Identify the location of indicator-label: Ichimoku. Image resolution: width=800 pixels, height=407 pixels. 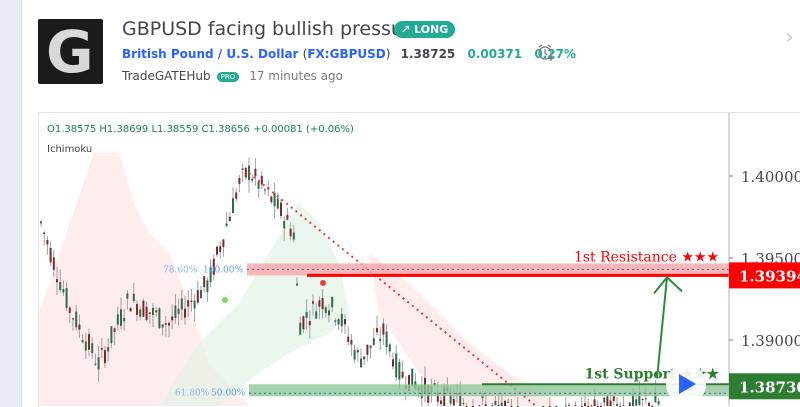
(70, 149).